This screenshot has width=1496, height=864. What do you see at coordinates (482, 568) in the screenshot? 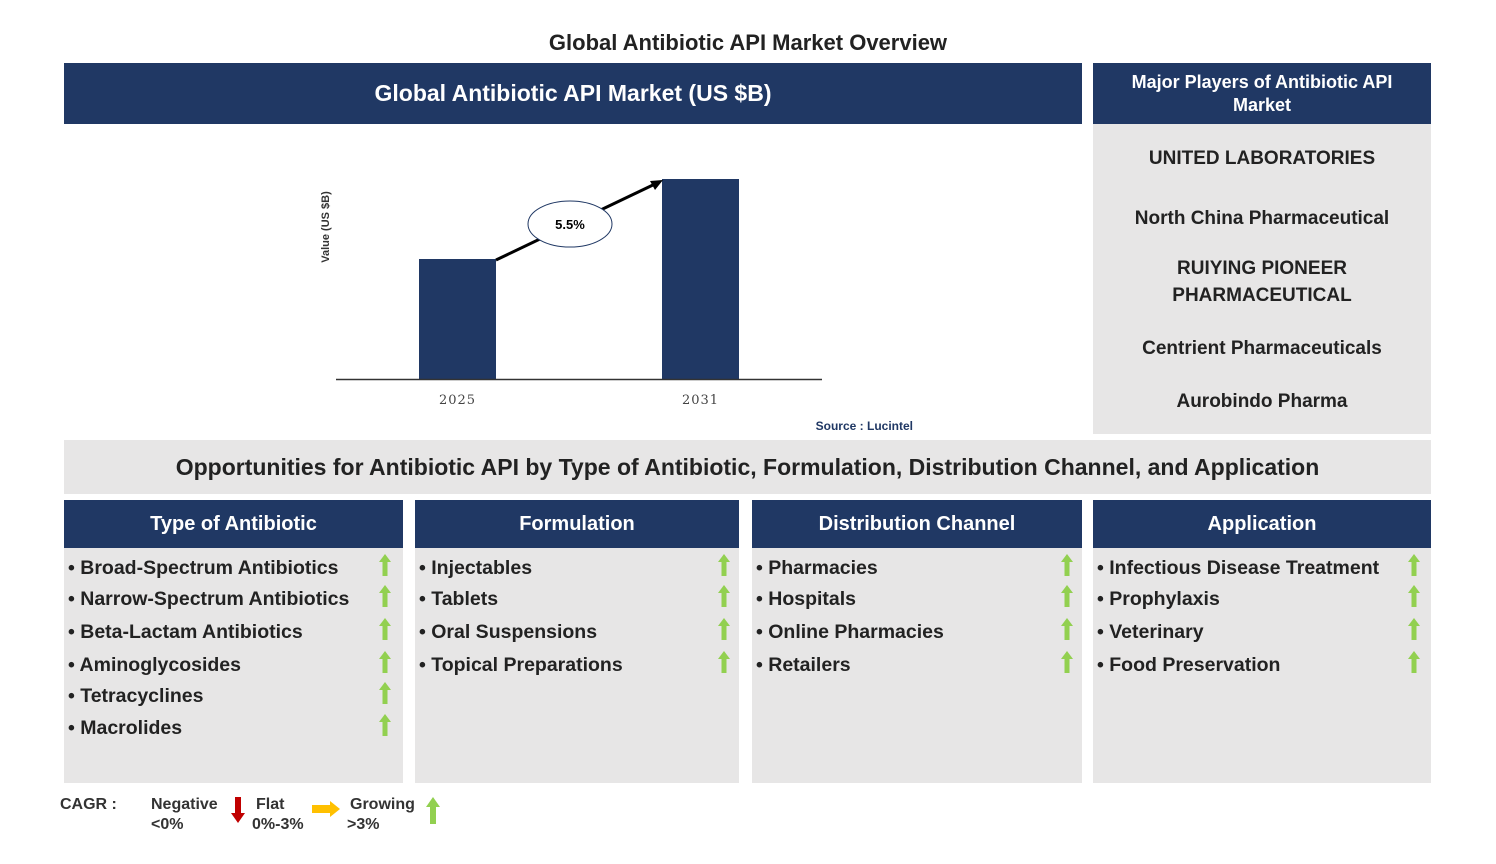
I see `list-item-label: Injectables` at bounding box center [482, 568].